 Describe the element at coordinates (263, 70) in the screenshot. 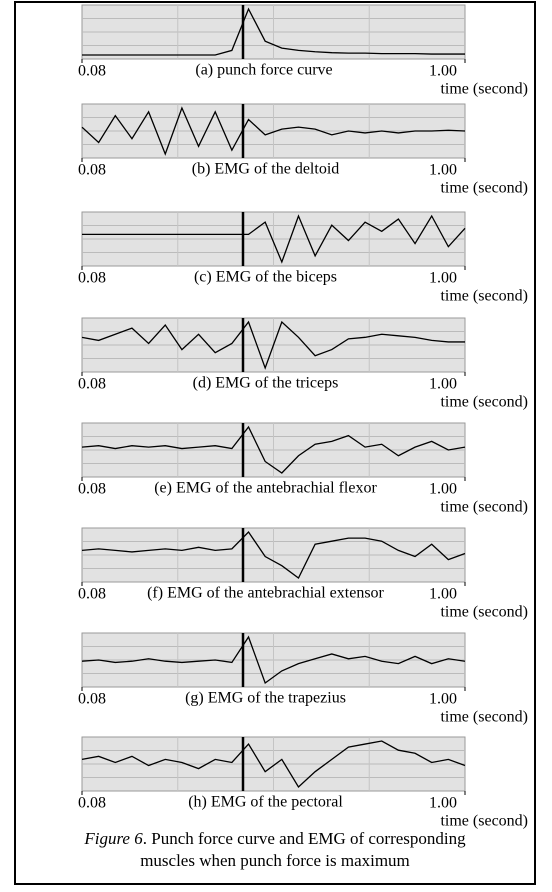

I see `panel-title: (a) punch force curve` at that location.